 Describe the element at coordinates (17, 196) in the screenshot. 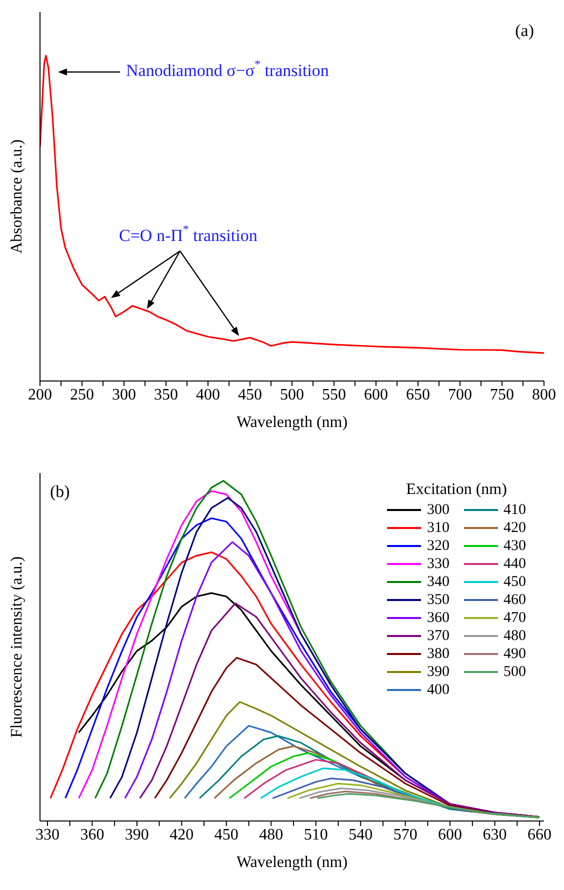

I see `y-axis-title: Absorbance (a.u.)` at that location.